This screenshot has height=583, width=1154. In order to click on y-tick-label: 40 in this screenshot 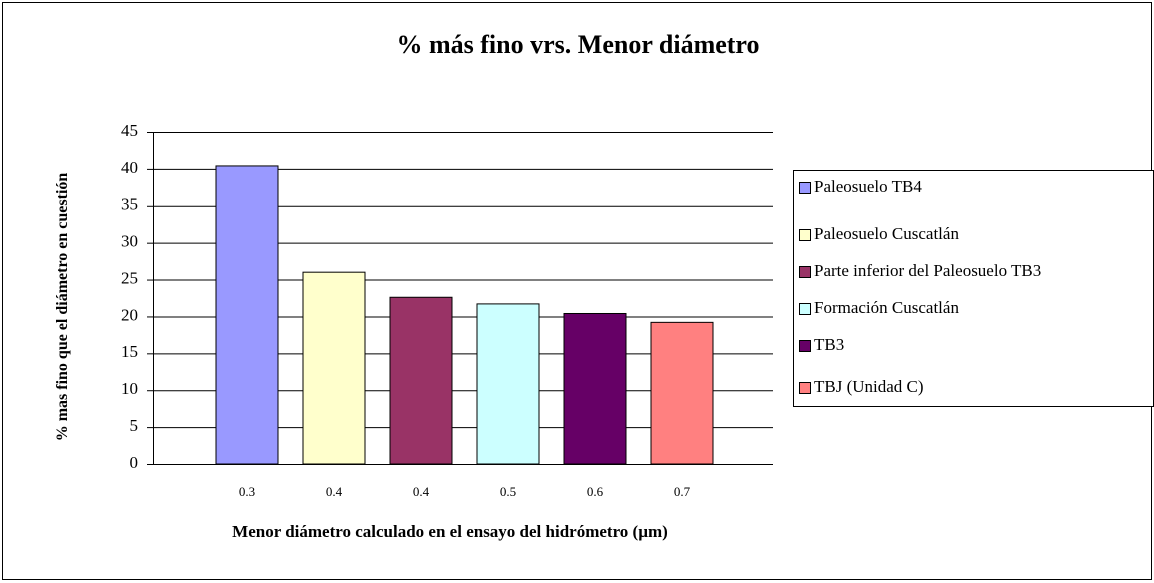, I will do `click(129, 167)`.